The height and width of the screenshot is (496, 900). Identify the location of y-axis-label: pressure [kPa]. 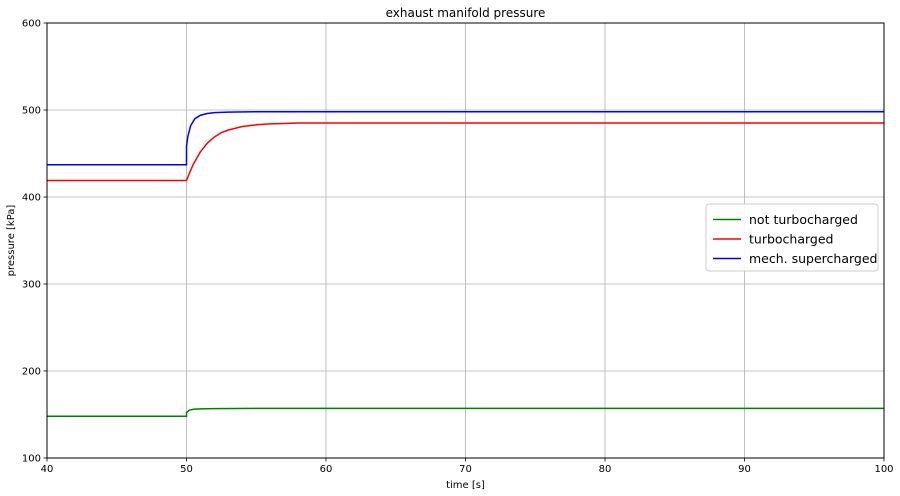
(11, 241).